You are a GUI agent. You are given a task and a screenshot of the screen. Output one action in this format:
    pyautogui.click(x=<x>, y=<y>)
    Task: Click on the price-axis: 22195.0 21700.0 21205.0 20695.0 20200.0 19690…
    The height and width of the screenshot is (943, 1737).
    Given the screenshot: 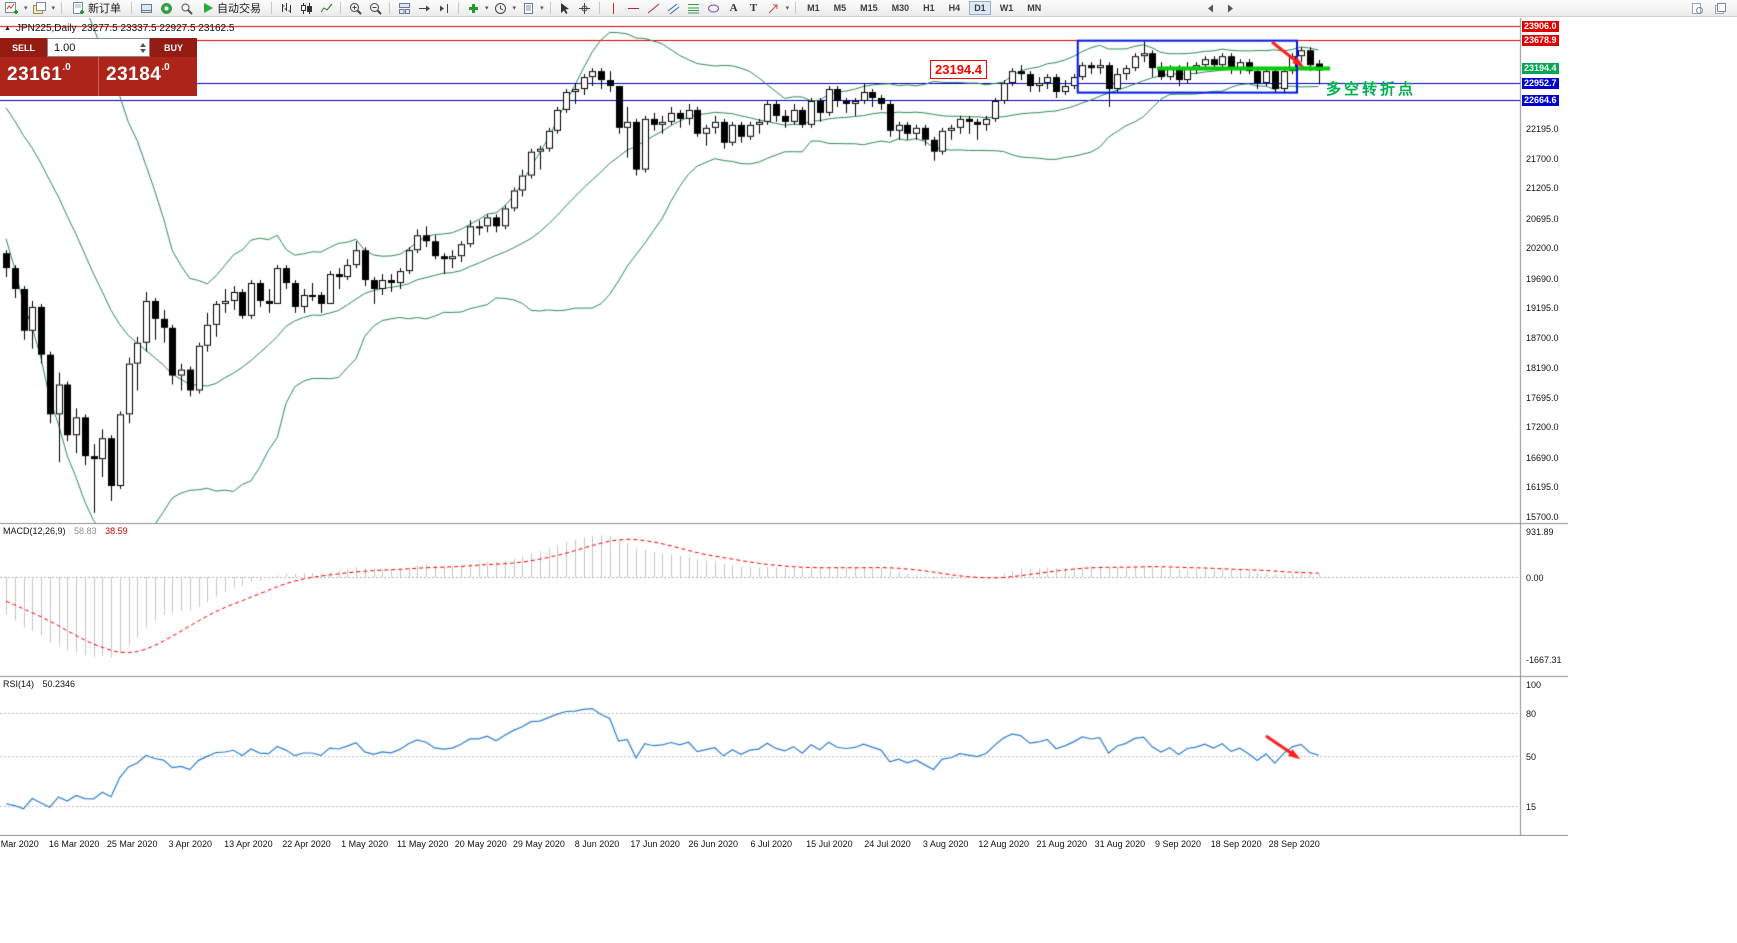 What is the action you would take?
    pyautogui.click(x=1545, y=427)
    